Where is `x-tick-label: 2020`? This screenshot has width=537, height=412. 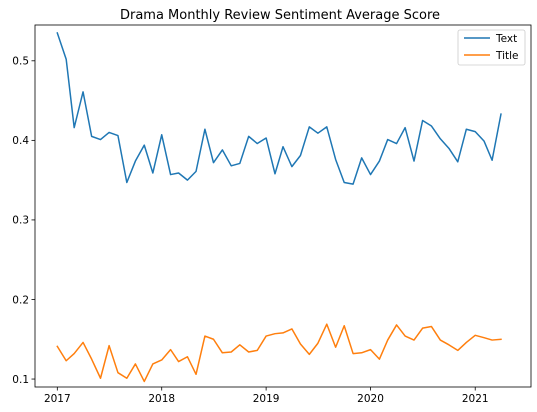 x-tick-label: 2020 is located at coordinates (370, 399).